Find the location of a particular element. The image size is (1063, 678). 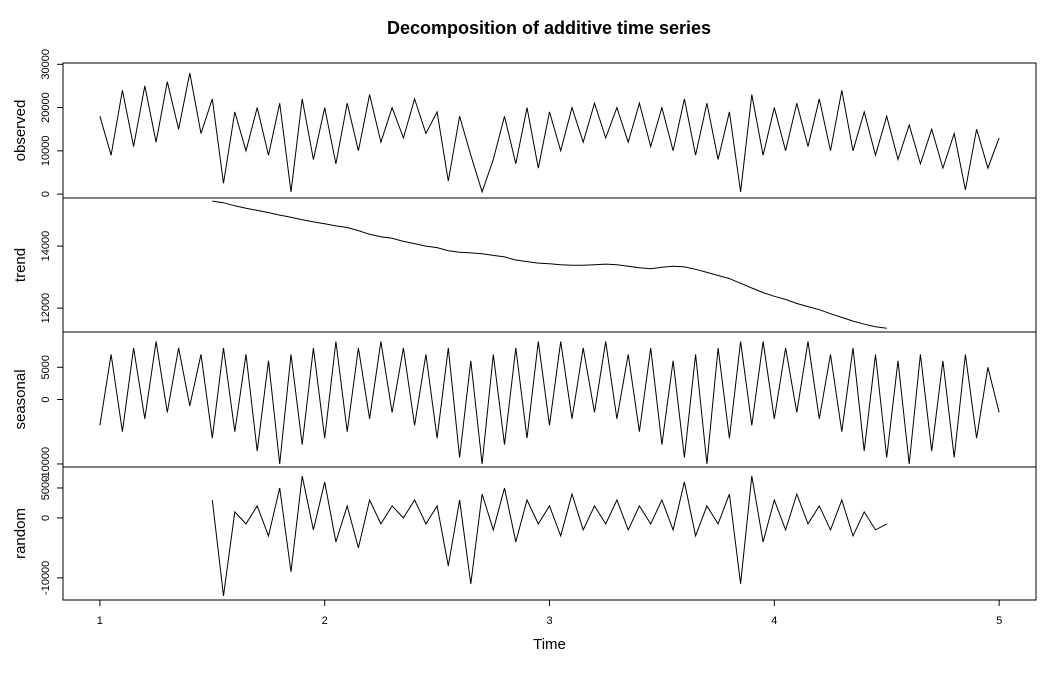

y-axis-label: observed is located at coordinates (20, 131).